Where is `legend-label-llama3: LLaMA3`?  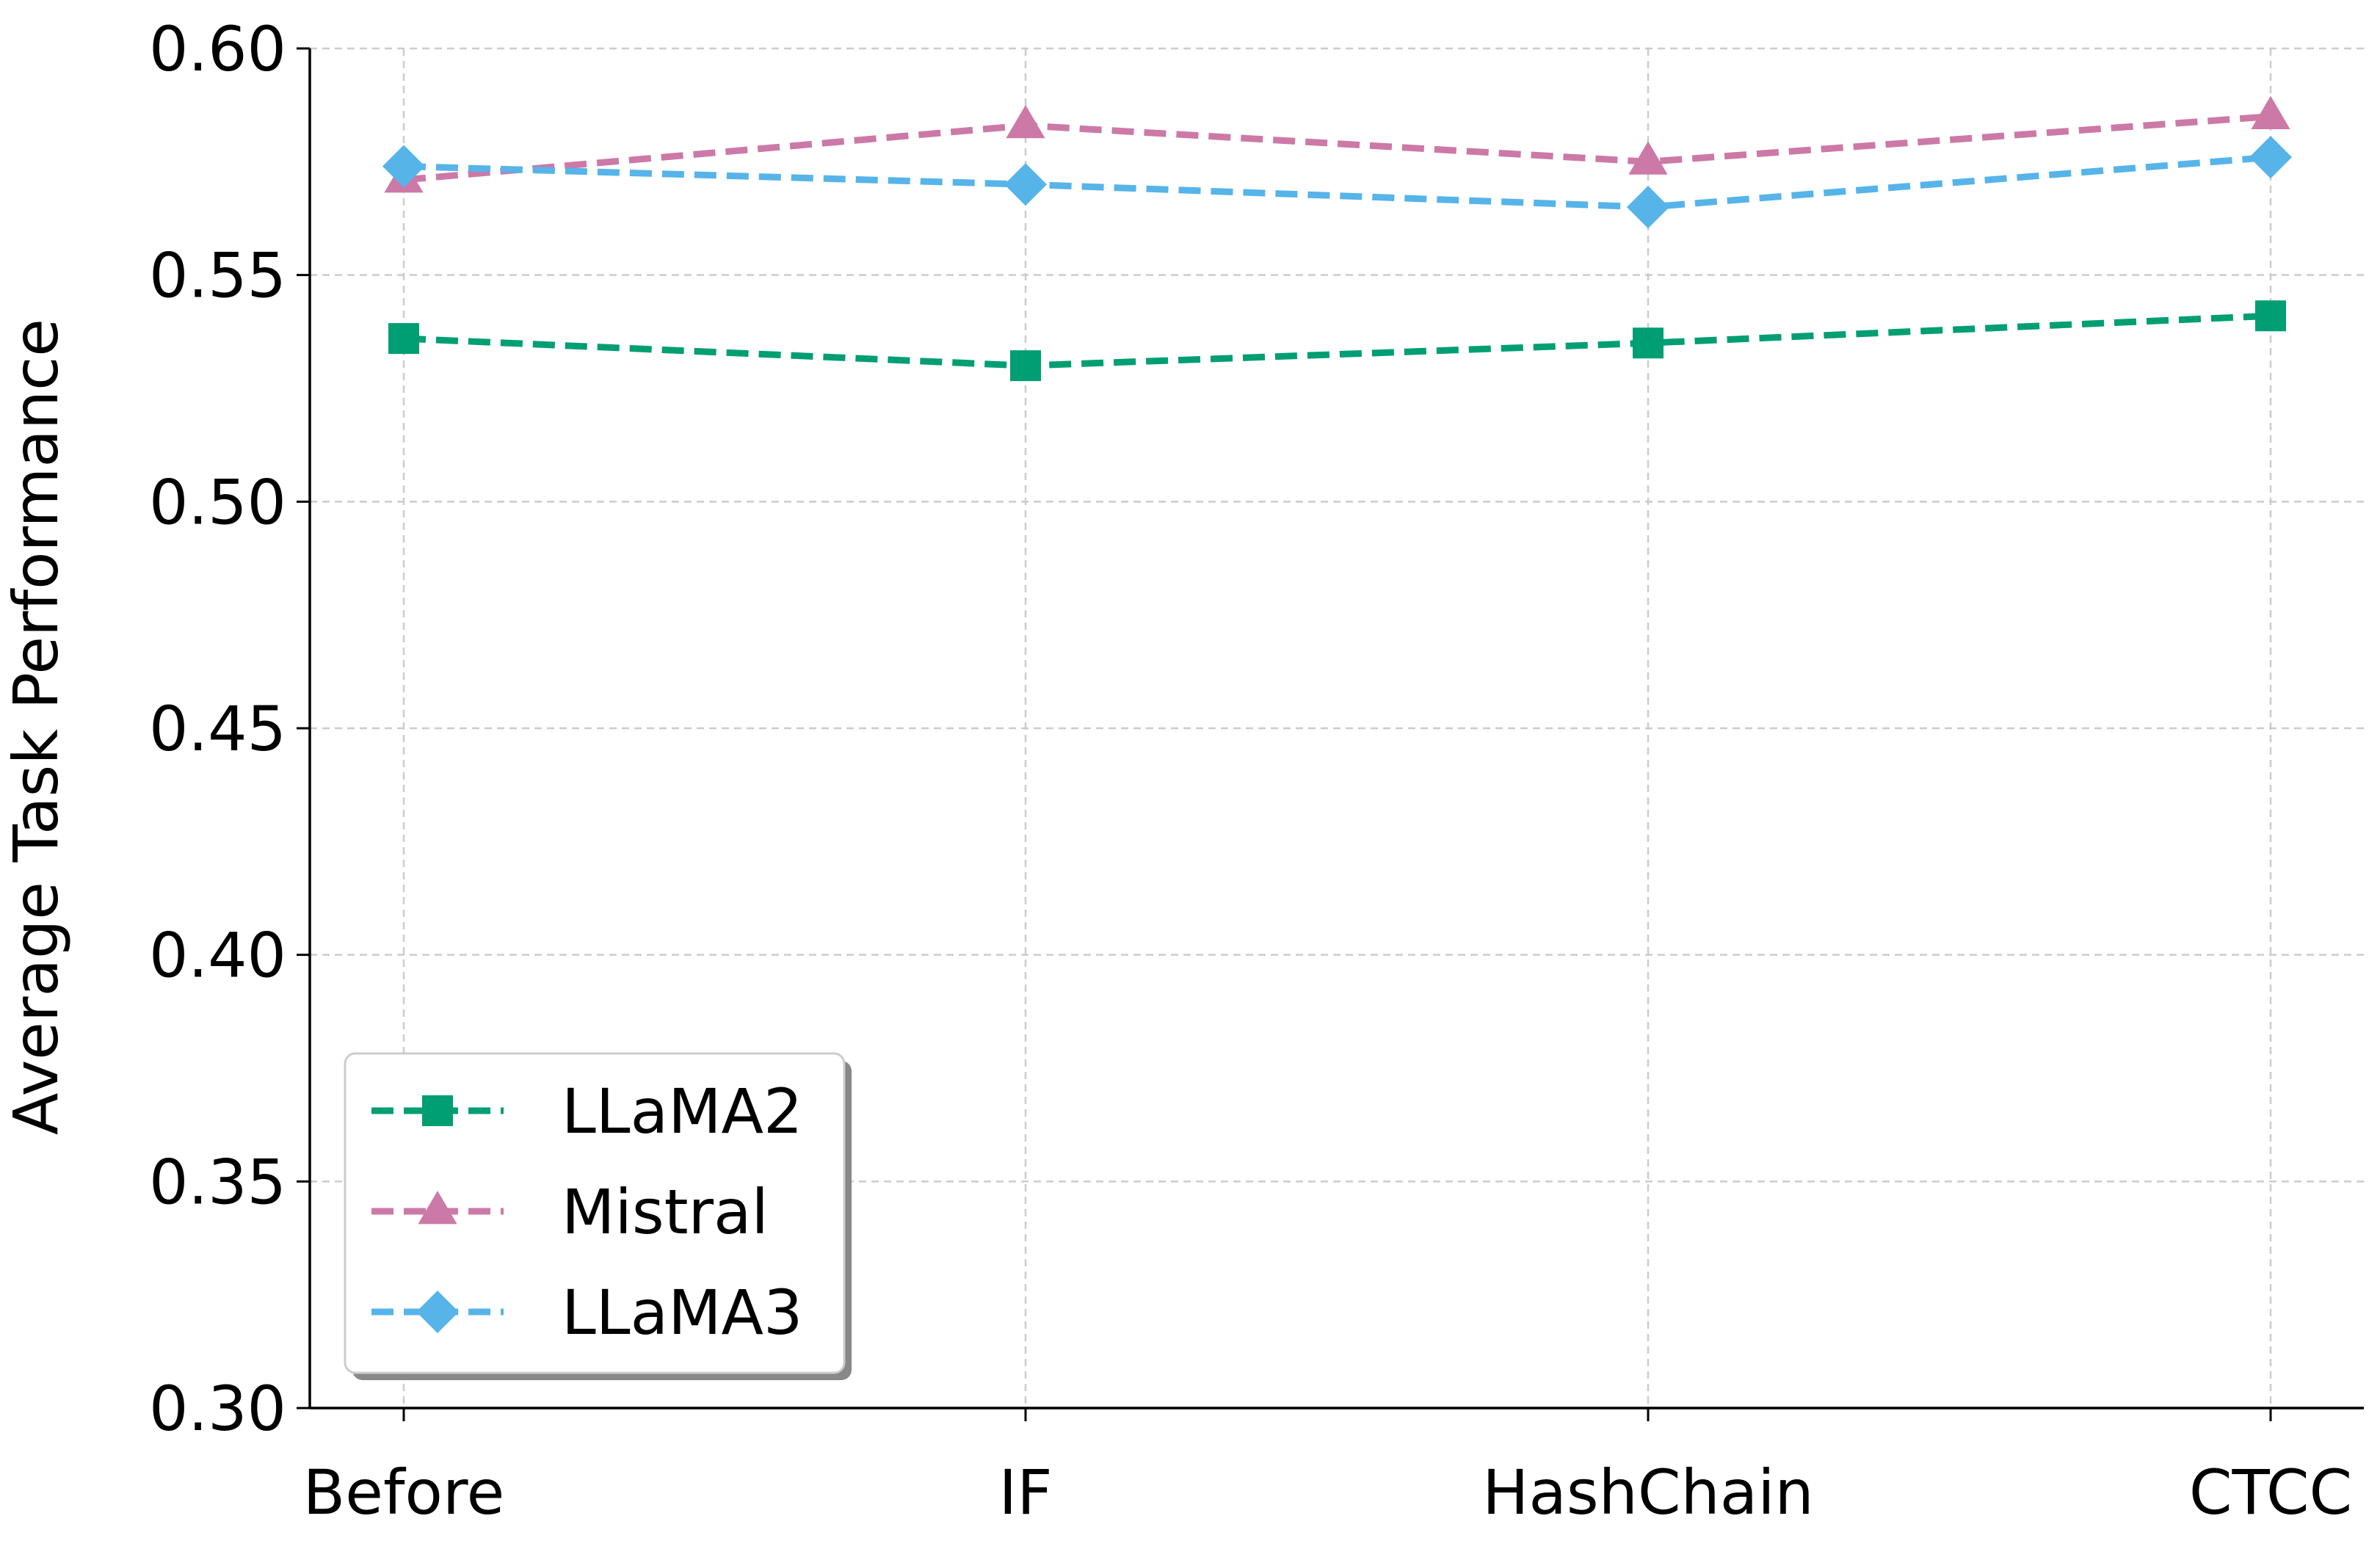 legend-label-llama3: LLaMA3 is located at coordinates (682, 1313).